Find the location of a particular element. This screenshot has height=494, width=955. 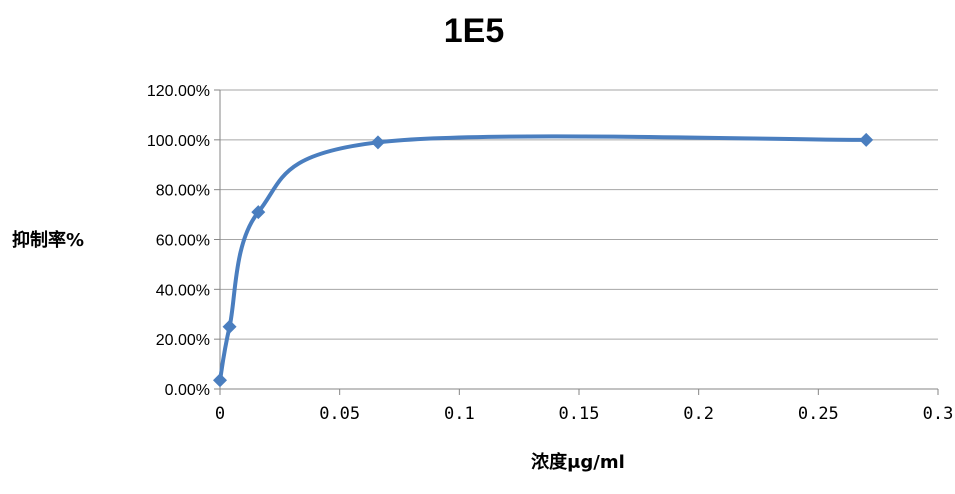

x-axis-ticks: 0 0.05 0.1 0.15 0.2 0.25 0.3 is located at coordinates (584, 406).